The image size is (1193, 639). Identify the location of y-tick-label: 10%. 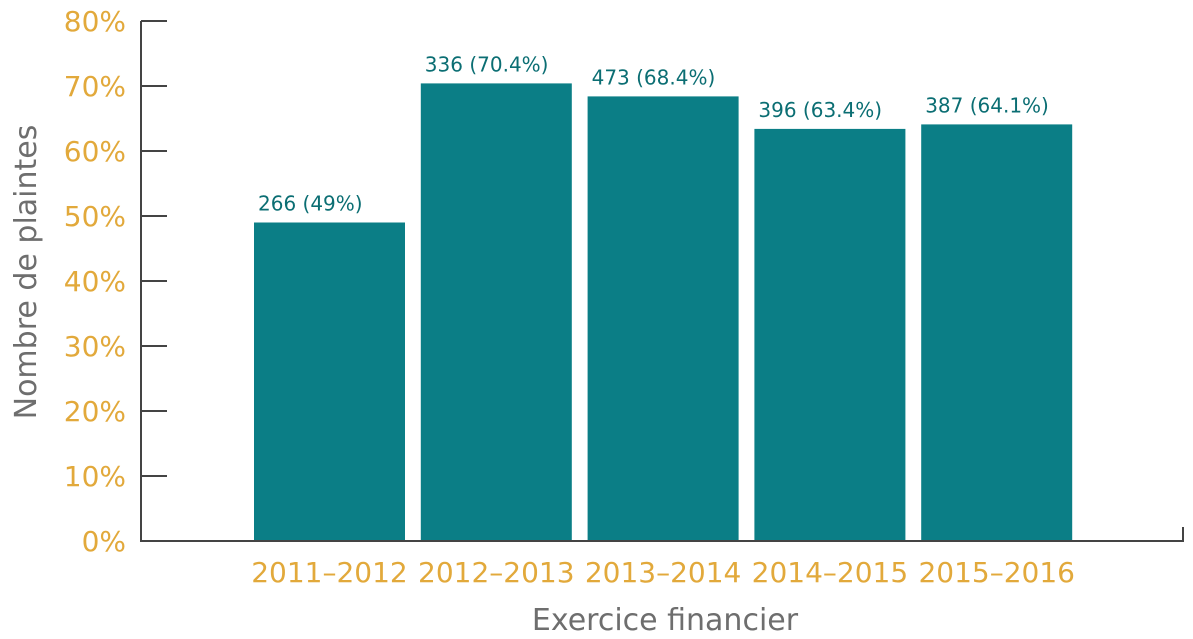
(95, 476).